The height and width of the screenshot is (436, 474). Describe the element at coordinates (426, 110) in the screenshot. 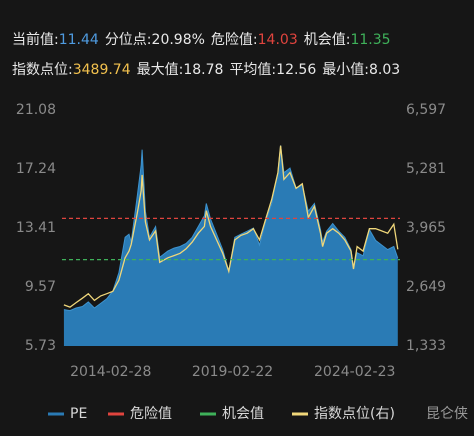

I see `y2-tick-label: 6,597` at that location.